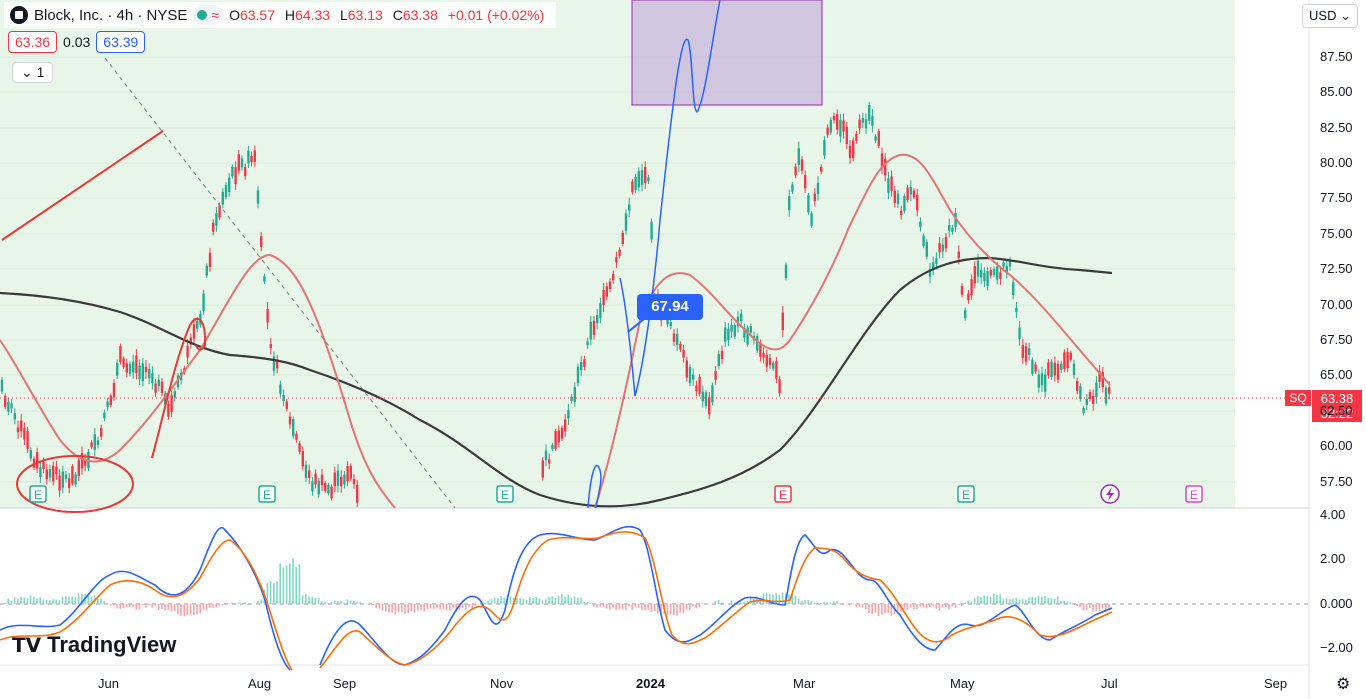  I want to click on tradingview-logo: 𝗧𝗩 TradingView, so click(94, 645).